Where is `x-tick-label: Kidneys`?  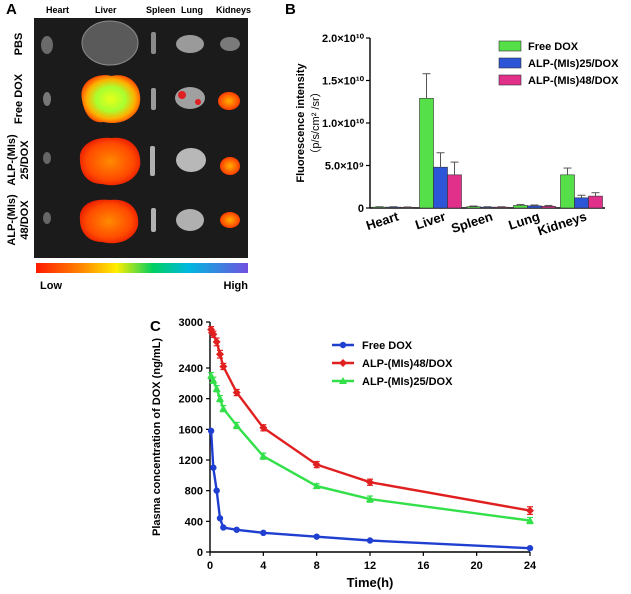 x-tick-label: Kidneys is located at coordinates (562, 224).